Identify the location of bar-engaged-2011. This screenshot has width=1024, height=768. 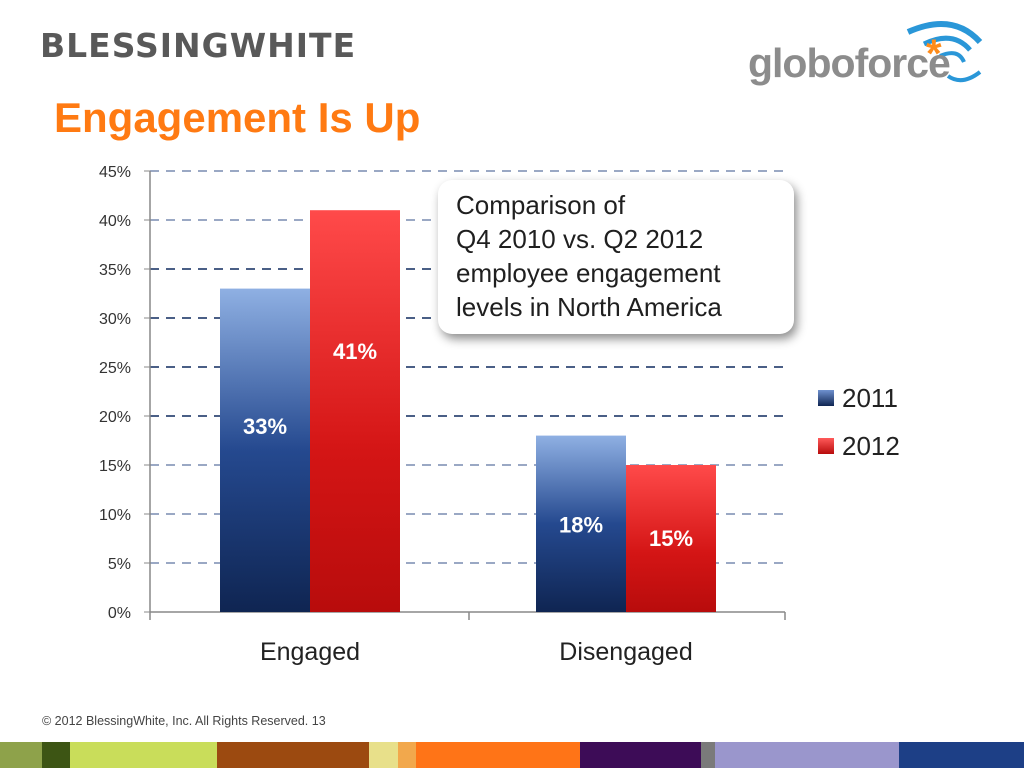
(265, 450).